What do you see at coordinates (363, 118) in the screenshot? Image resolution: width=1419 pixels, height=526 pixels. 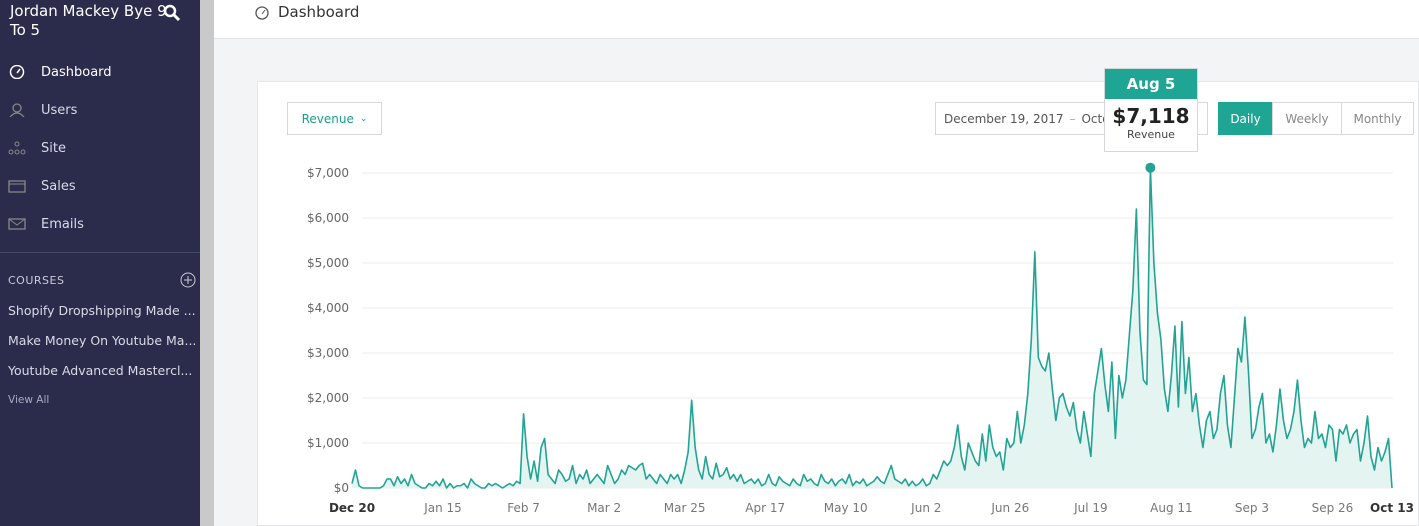 I see `caret: ⌄` at bounding box center [363, 118].